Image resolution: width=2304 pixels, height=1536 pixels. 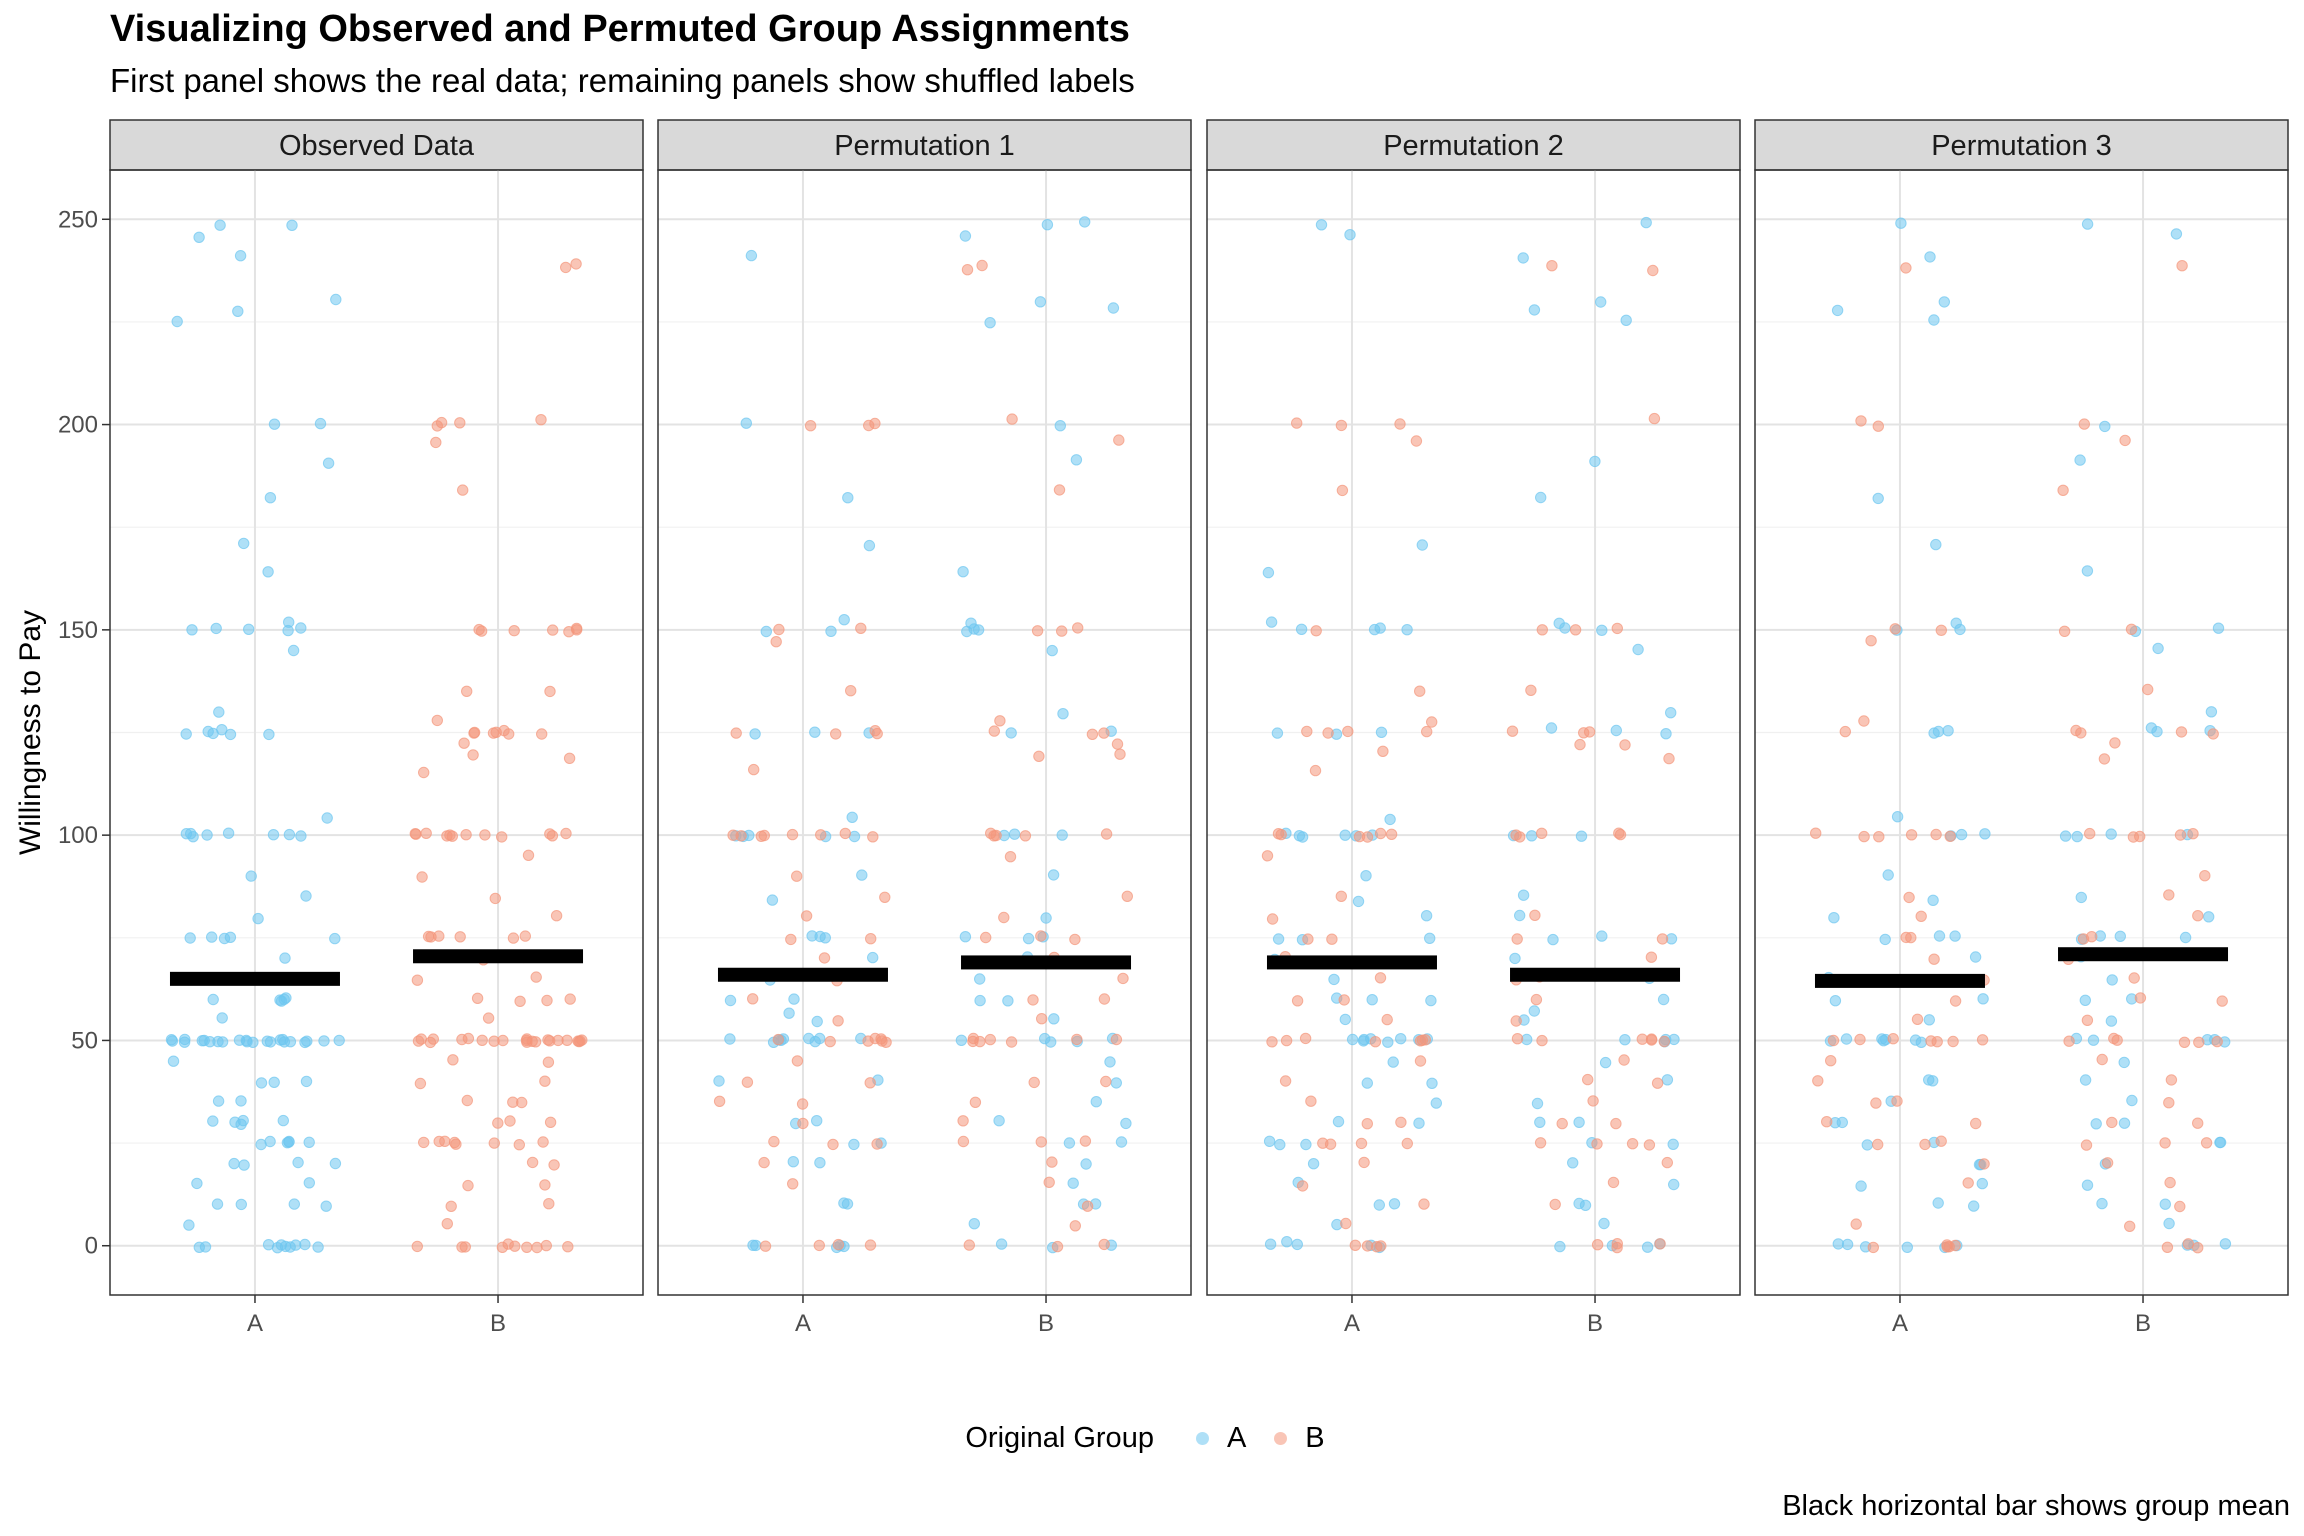 I want to click on y-tick-label: 150, so click(x=78, y=630).